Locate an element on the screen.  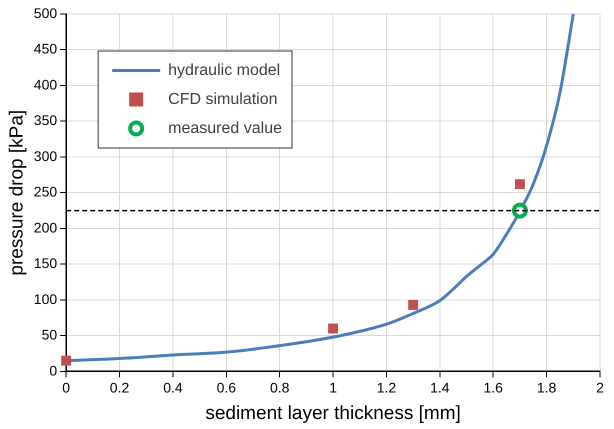
legend-label: CFD simulation is located at coordinates (223, 99).